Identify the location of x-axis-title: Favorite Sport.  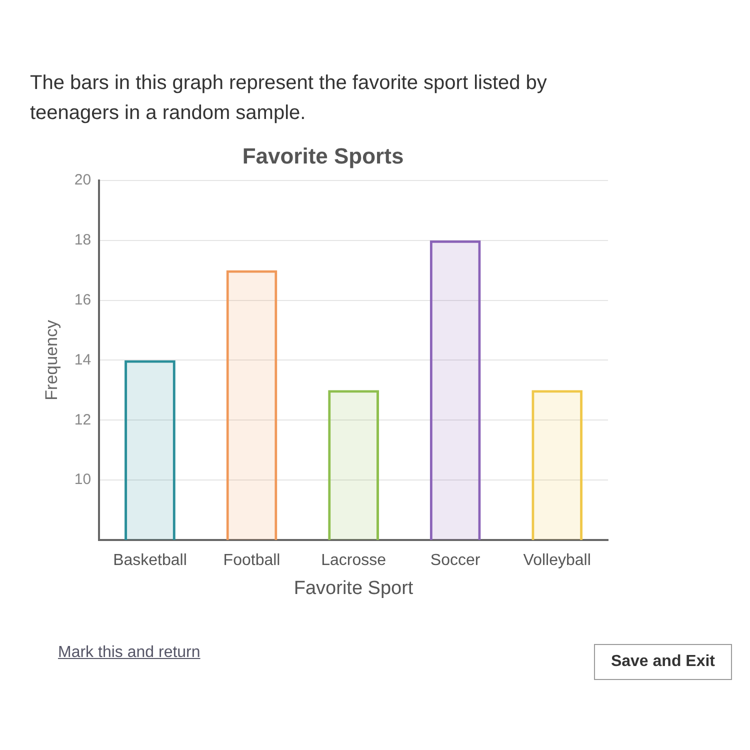
(354, 588).